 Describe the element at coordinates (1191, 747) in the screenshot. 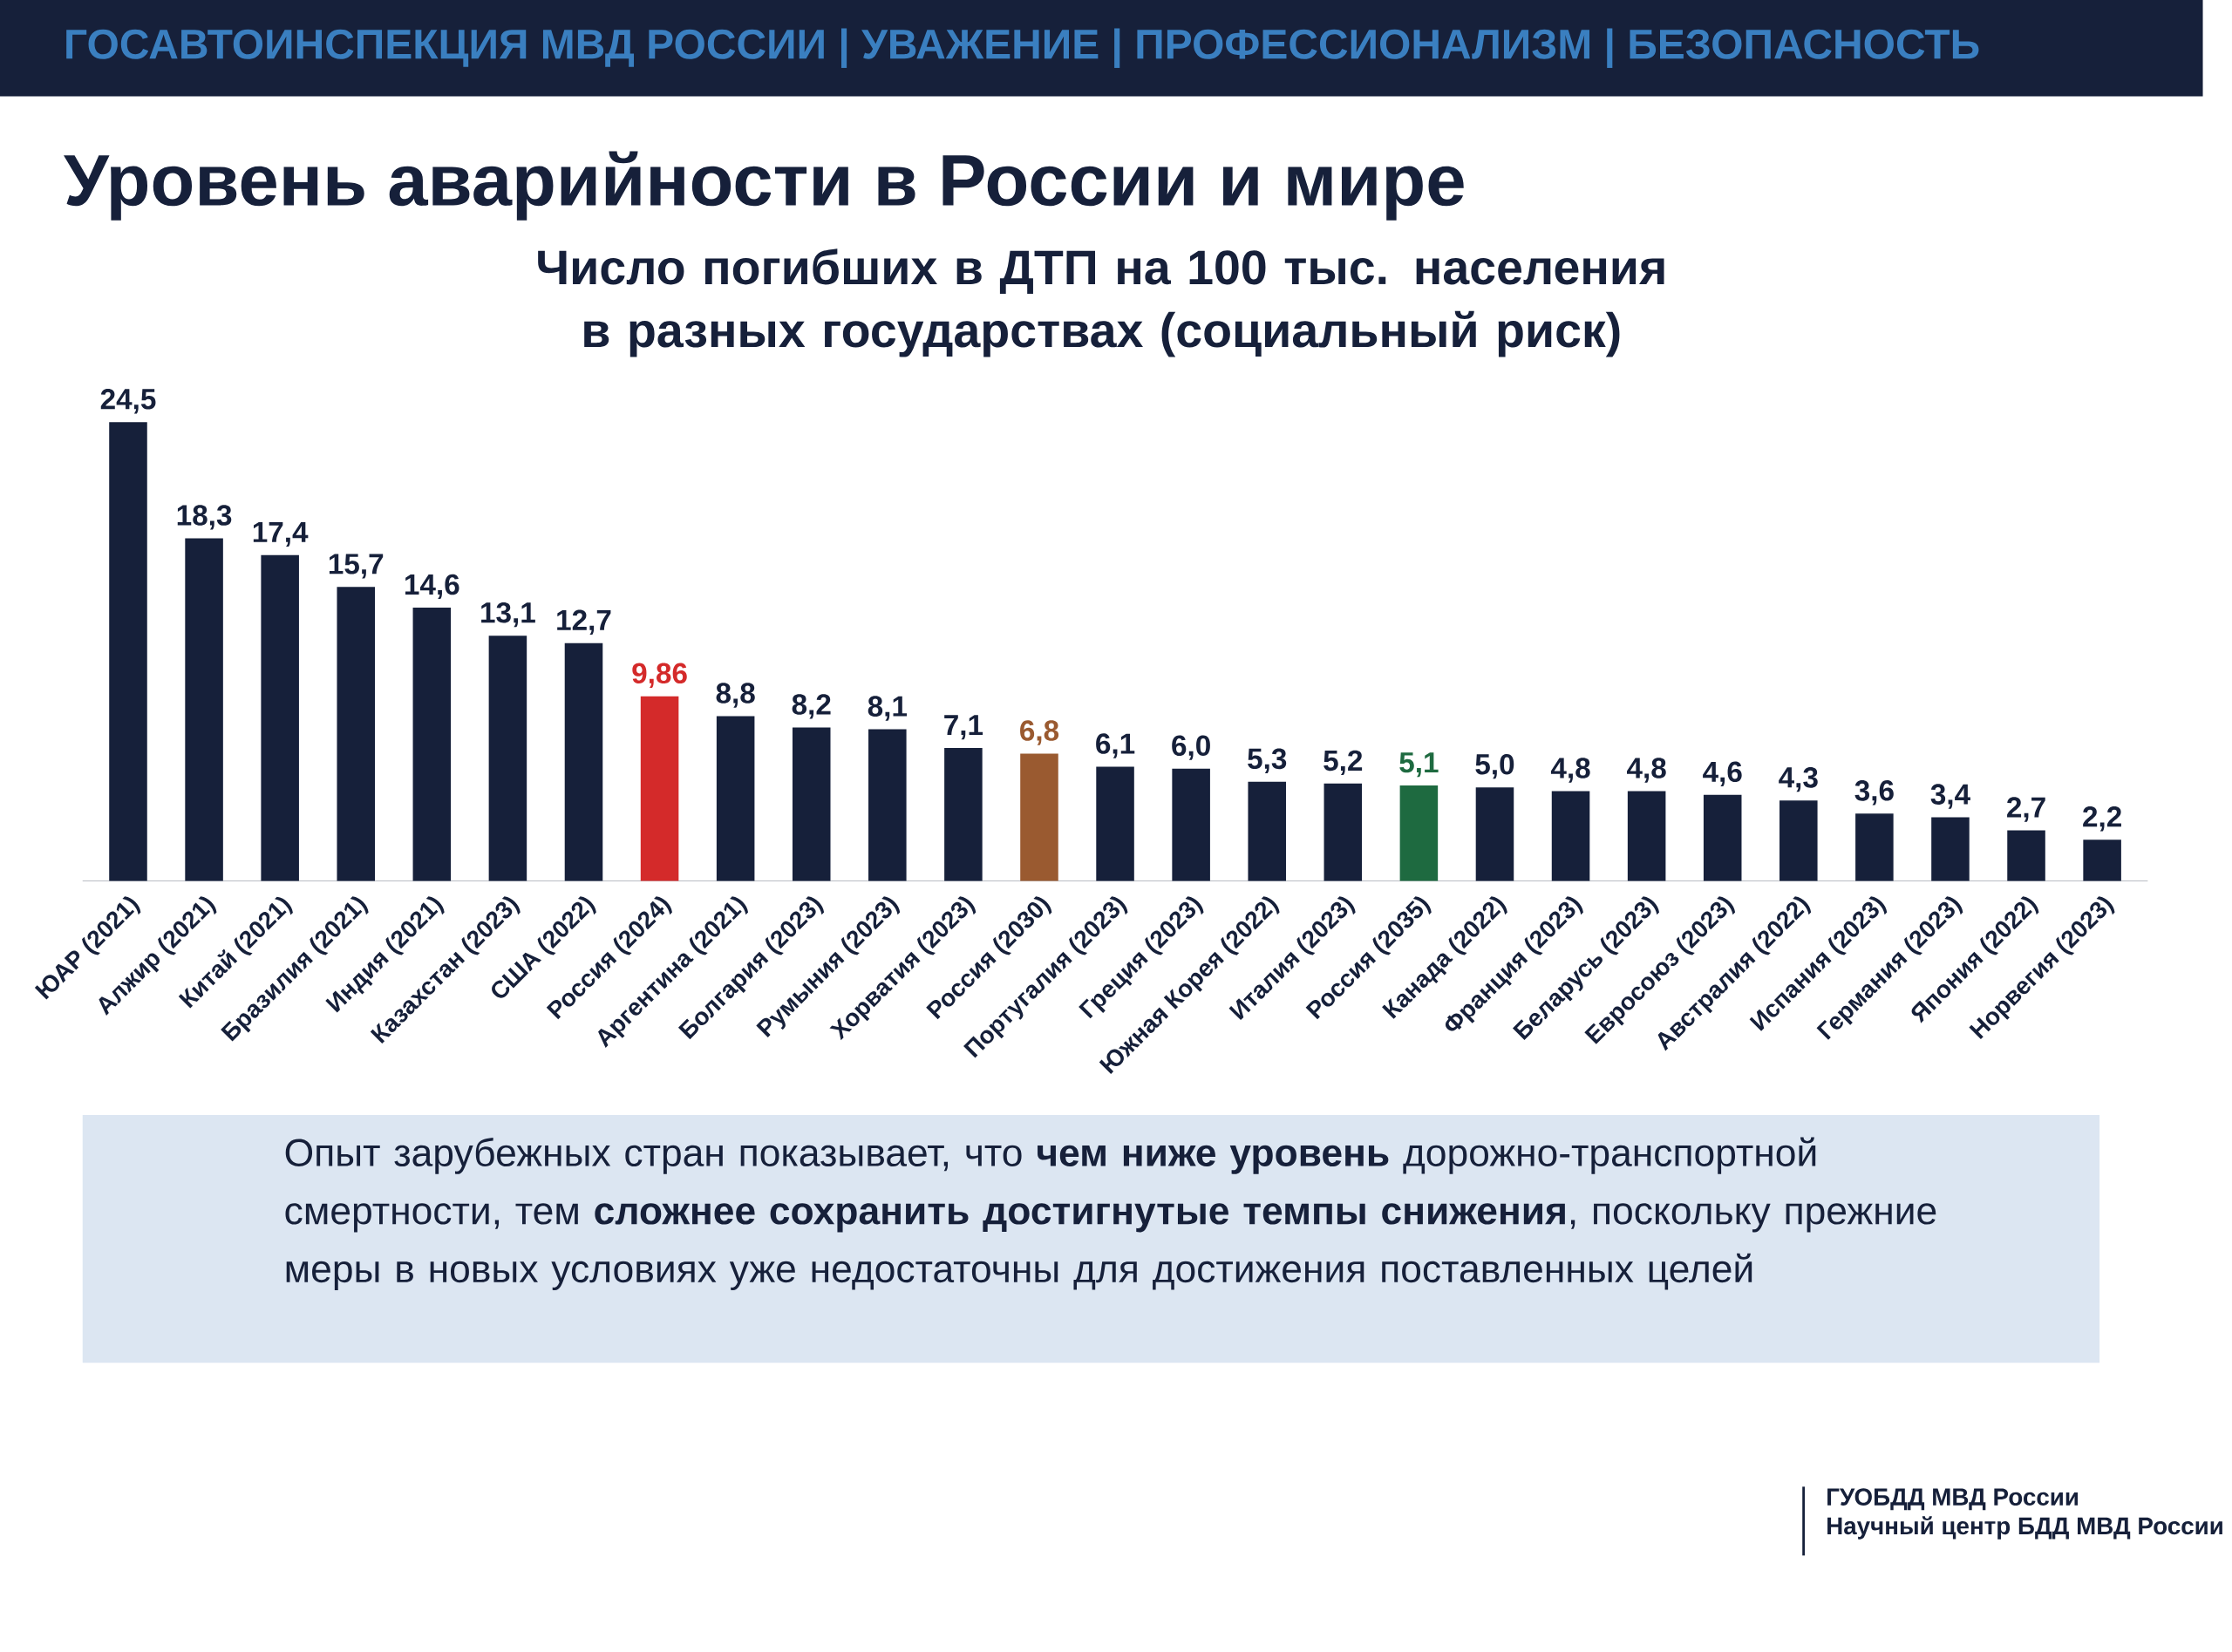

I see `data-label: 6,0` at that location.